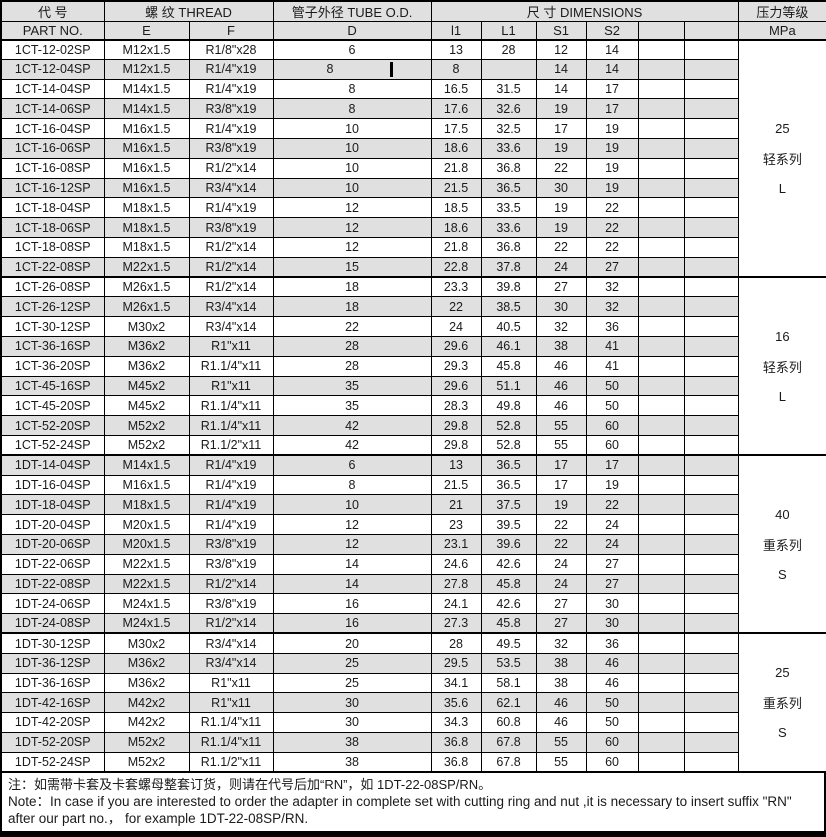  I want to click on cell-s2: 22, so click(612, 247).